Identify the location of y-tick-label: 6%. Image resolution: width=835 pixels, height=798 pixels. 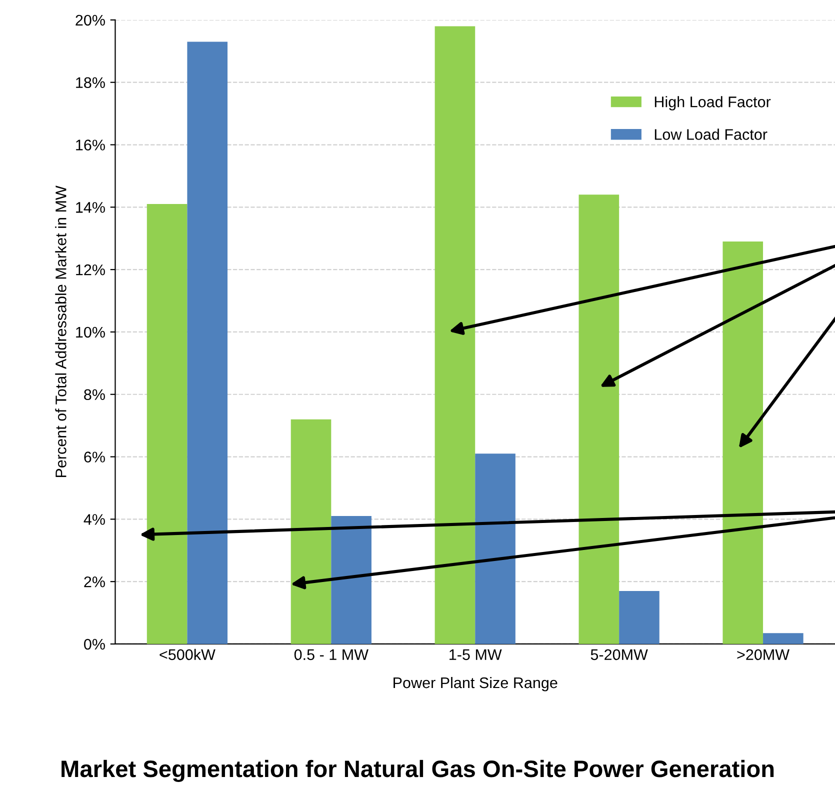
(94, 457).